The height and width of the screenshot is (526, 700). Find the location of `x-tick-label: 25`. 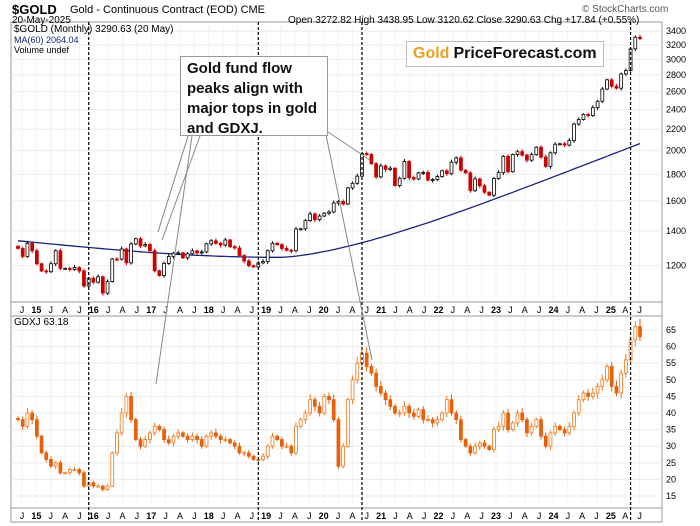

x-tick-label: 25 is located at coordinates (611, 516).